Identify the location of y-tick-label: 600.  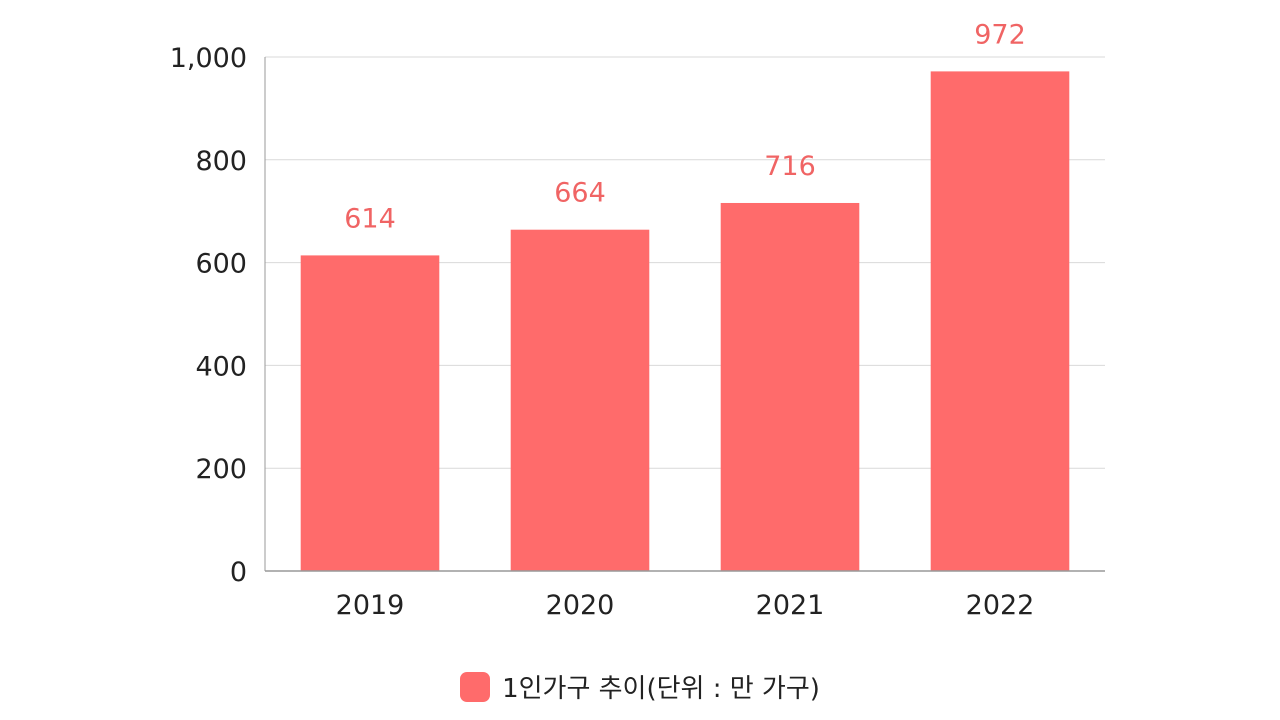
(221, 264).